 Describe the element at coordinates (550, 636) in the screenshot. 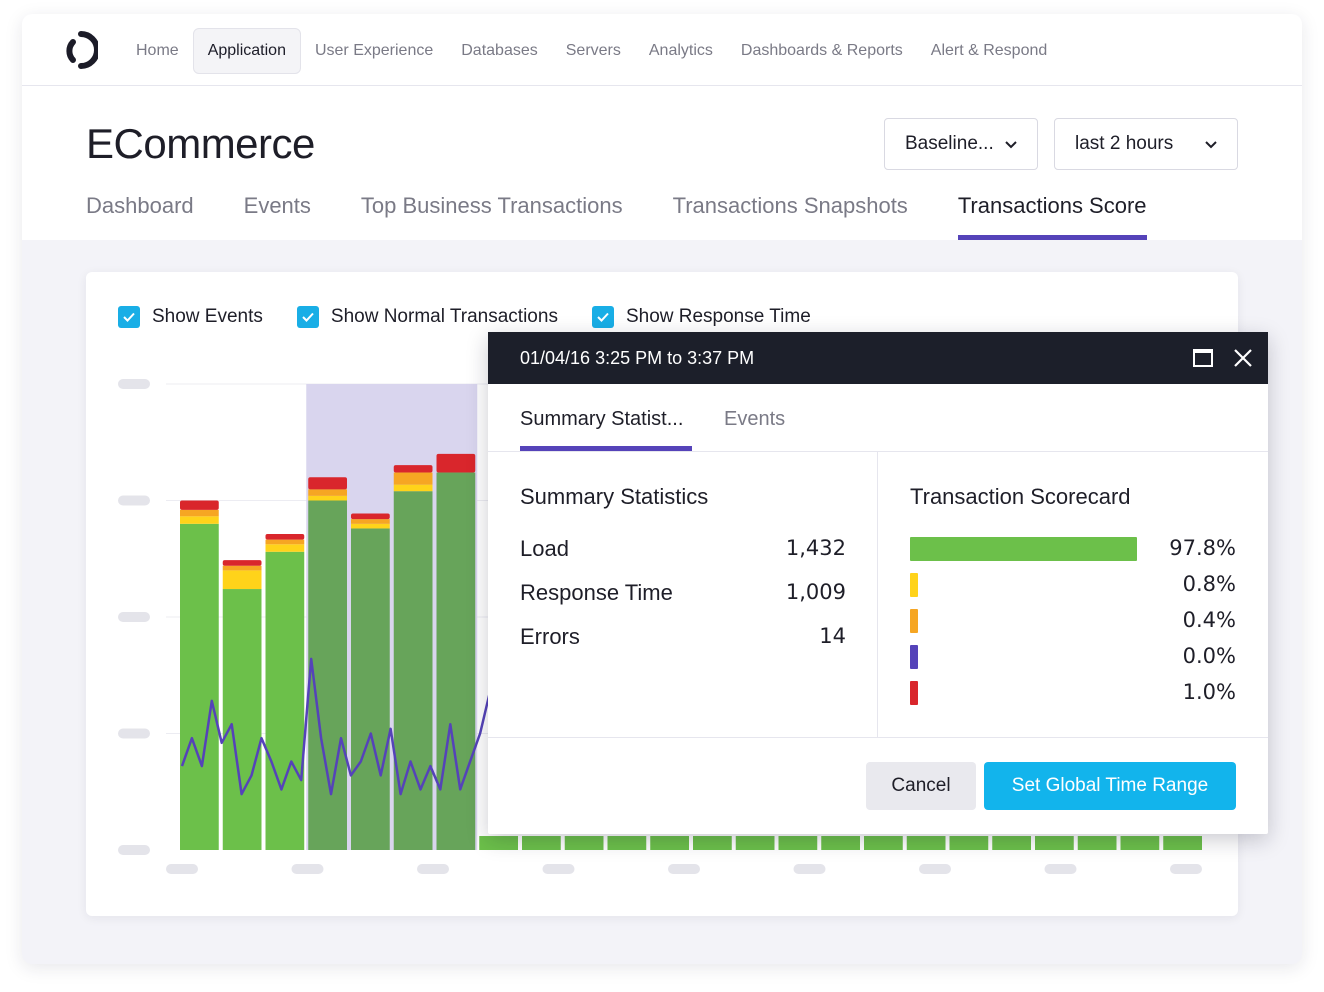

I see `stat-label: Errors` at that location.